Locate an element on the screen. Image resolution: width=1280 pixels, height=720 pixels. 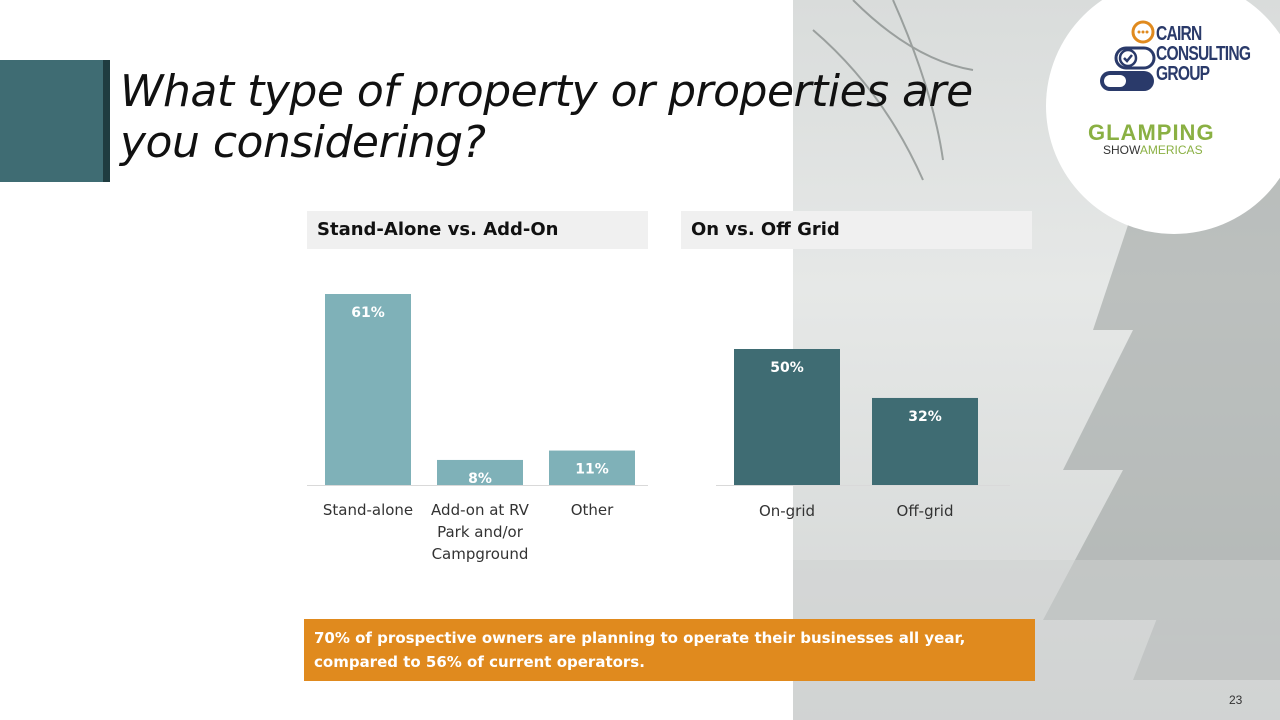
glamping-logo-subtext: SHOWAMERICAS is located at coordinates (1153, 150).